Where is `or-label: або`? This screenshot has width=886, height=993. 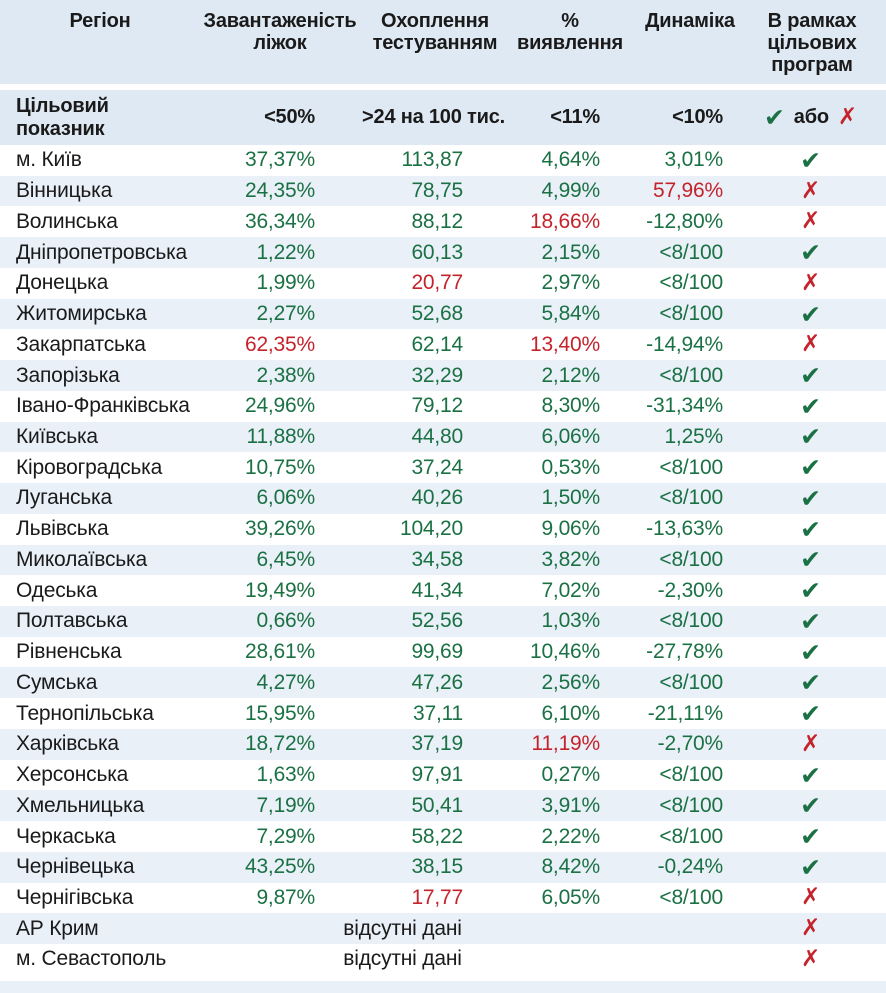 or-label: або is located at coordinates (811, 117).